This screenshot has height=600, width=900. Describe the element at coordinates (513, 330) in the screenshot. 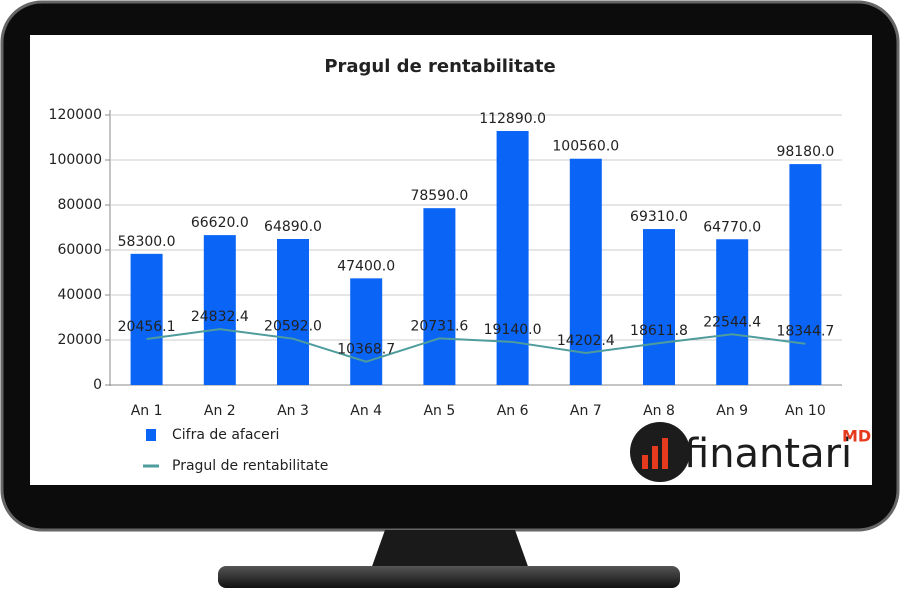

I see `line-value-label: 19140.0` at that location.